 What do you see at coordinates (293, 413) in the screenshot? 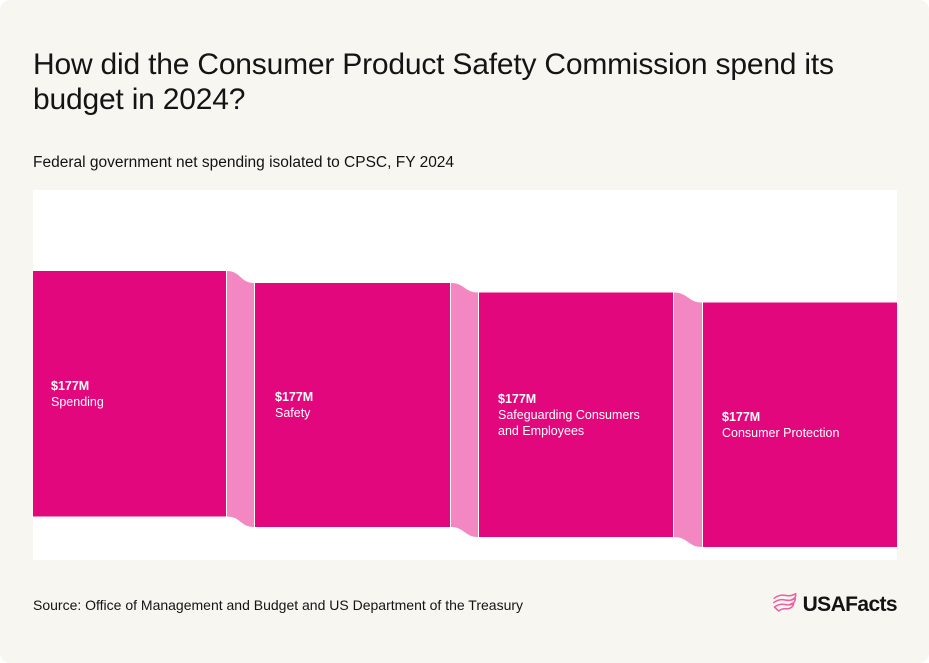
I see `node-name: Safety` at bounding box center [293, 413].